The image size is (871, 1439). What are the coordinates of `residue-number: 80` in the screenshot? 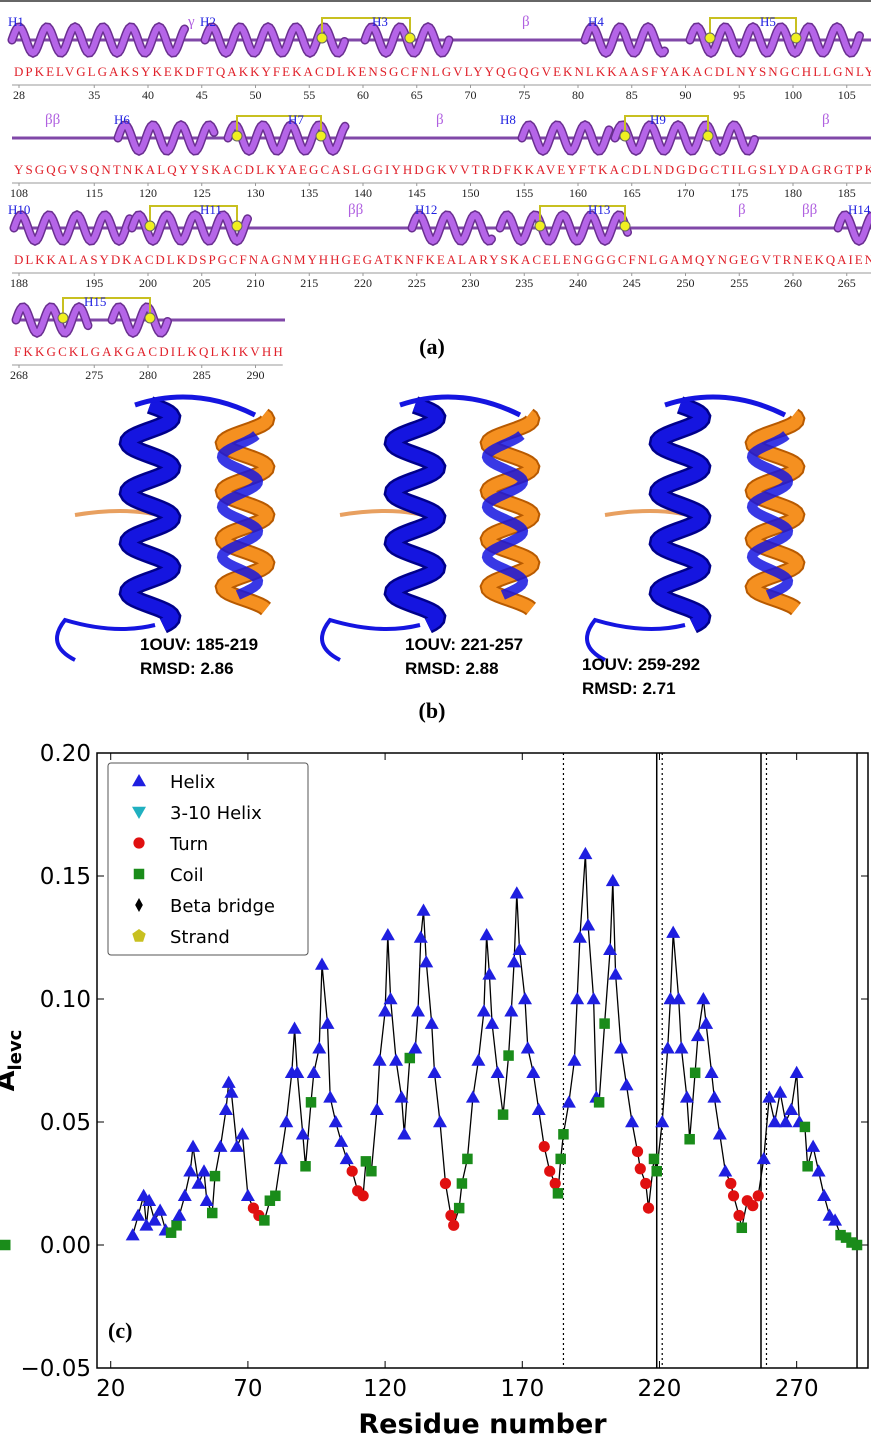 It's located at (578, 95).